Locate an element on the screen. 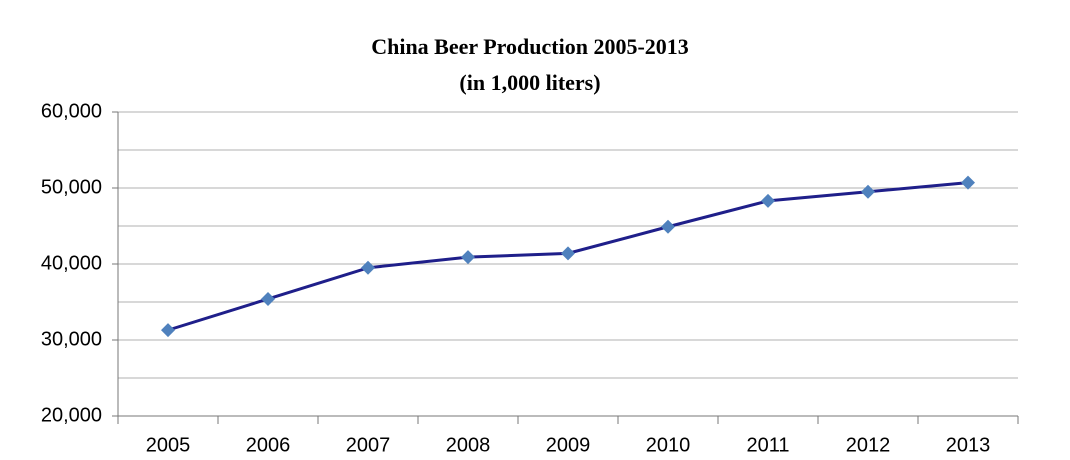 The width and height of the screenshot is (1070, 460). y-tick-label: 30,000 is located at coordinates (71, 339).